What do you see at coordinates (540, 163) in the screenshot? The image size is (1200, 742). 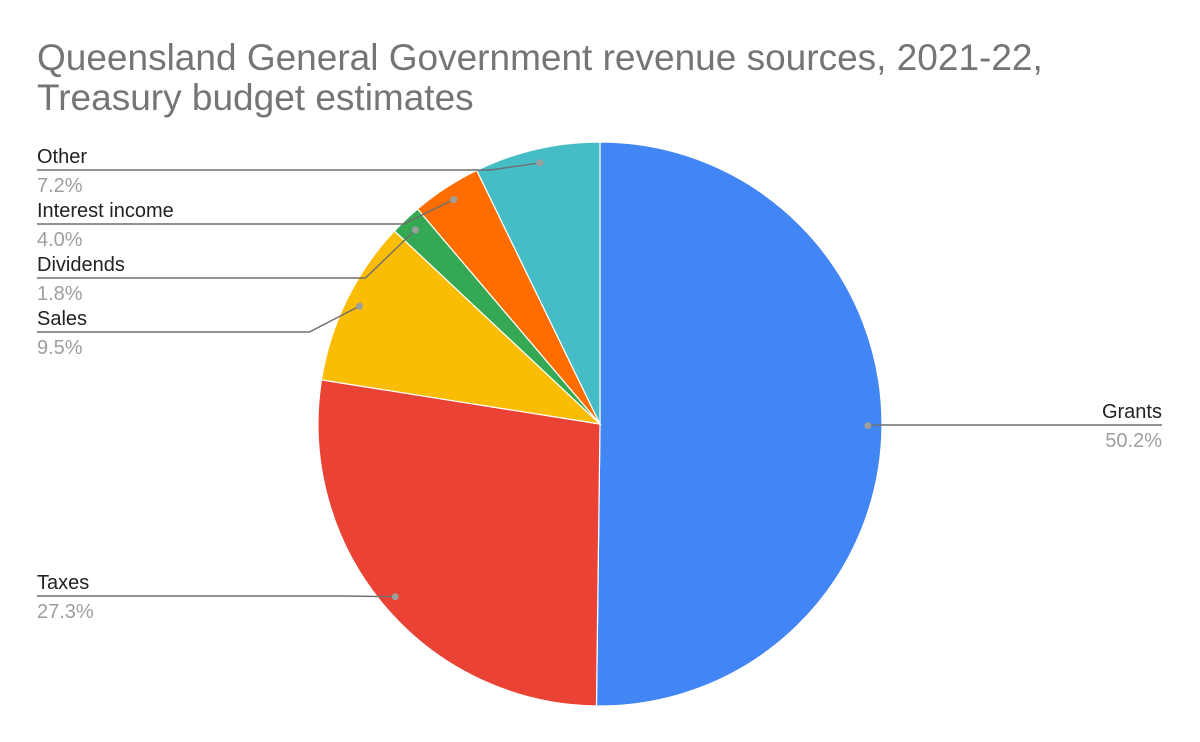 I see `leader-dot-other` at bounding box center [540, 163].